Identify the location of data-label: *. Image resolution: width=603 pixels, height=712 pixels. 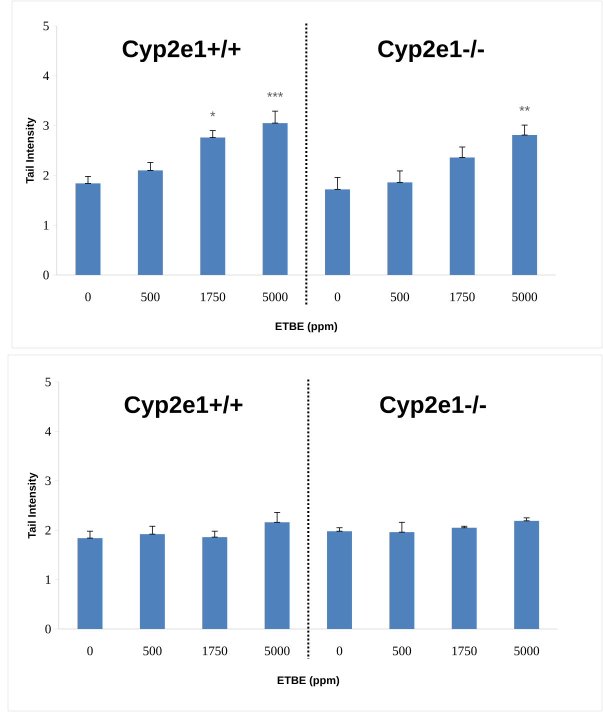
(213, 113).